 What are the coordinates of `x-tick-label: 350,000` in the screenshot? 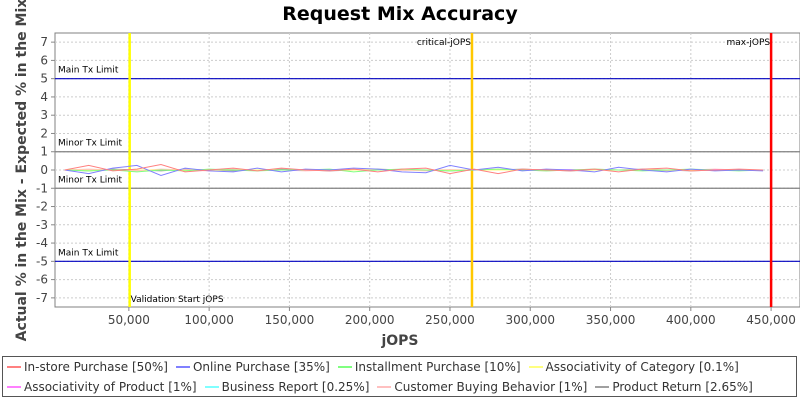 It's located at (611, 320).